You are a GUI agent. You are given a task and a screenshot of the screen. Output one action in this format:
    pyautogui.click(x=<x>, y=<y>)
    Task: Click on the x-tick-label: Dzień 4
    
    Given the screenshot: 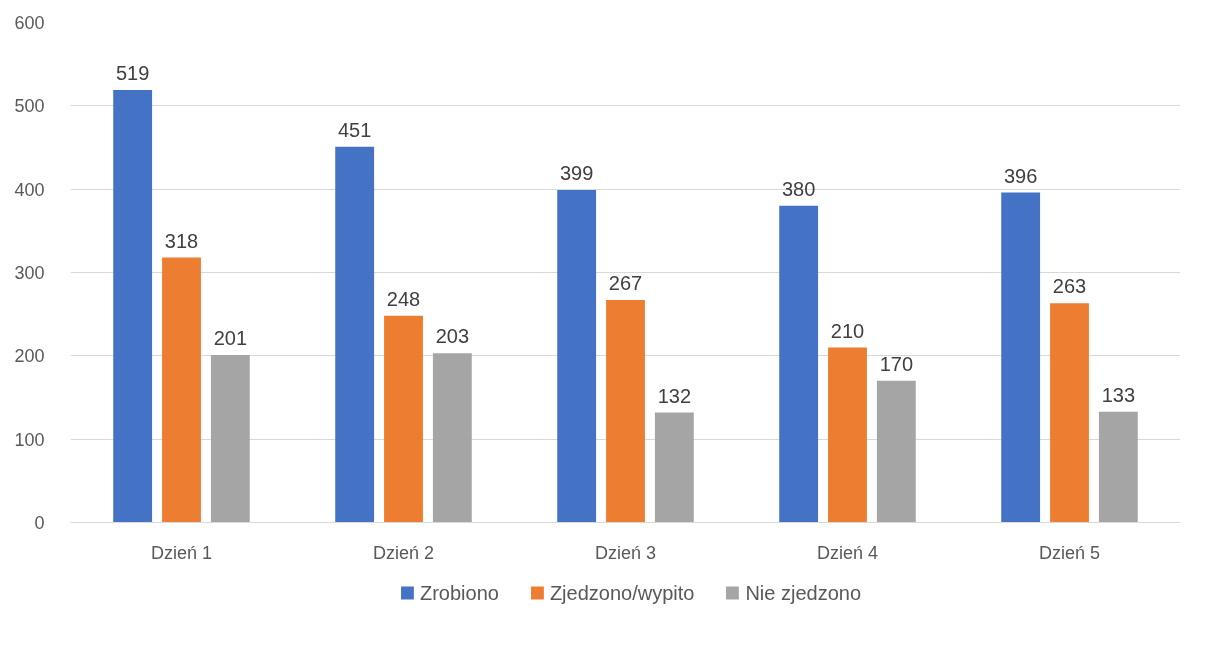 What is the action you would take?
    pyautogui.click(x=847, y=552)
    